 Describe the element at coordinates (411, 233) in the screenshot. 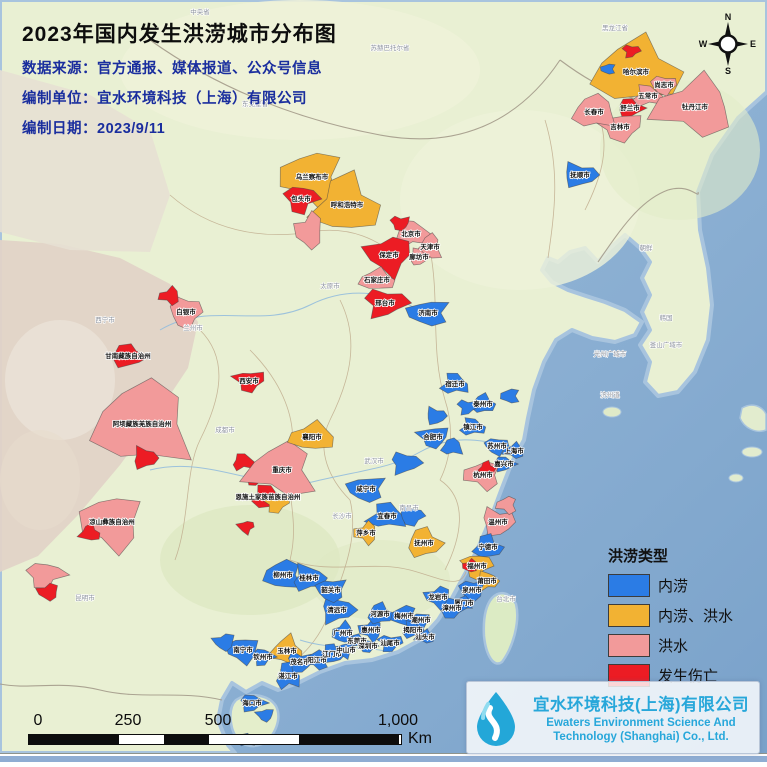

I see `city-label-北京市: 北京市` at that location.